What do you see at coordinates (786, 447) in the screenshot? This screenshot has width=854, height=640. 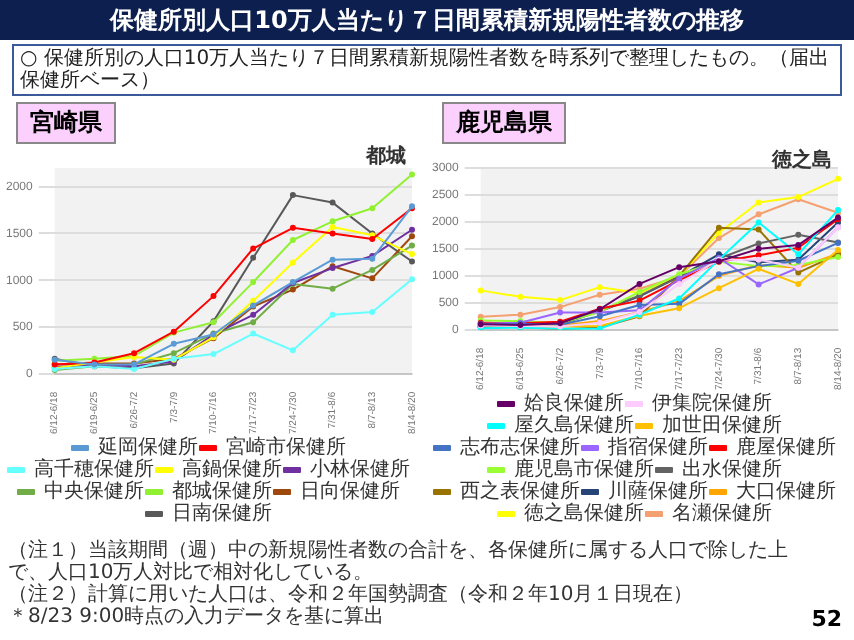 I see `legend-label: 鹿屋保健所` at bounding box center [786, 447].